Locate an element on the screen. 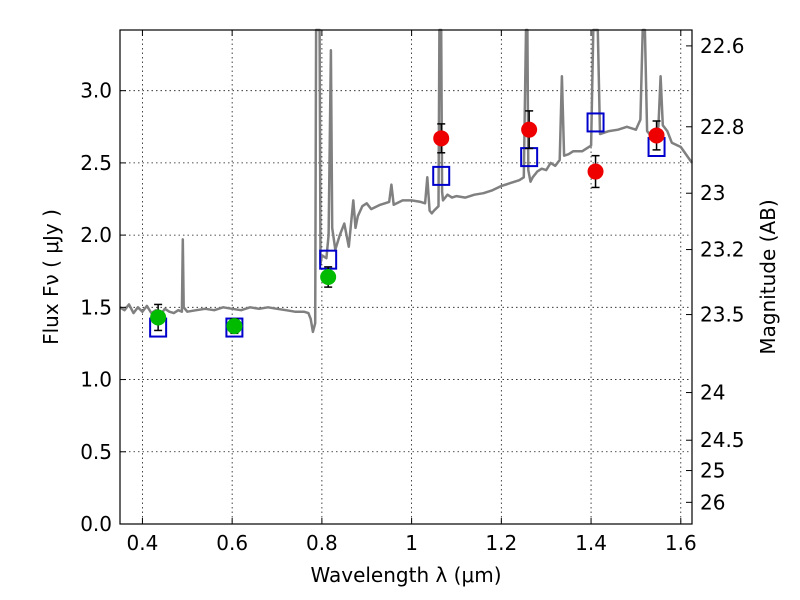 The height and width of the screenshot is (600, 800). y-tick-label: 3.0 is located at coordinates (96, 91).